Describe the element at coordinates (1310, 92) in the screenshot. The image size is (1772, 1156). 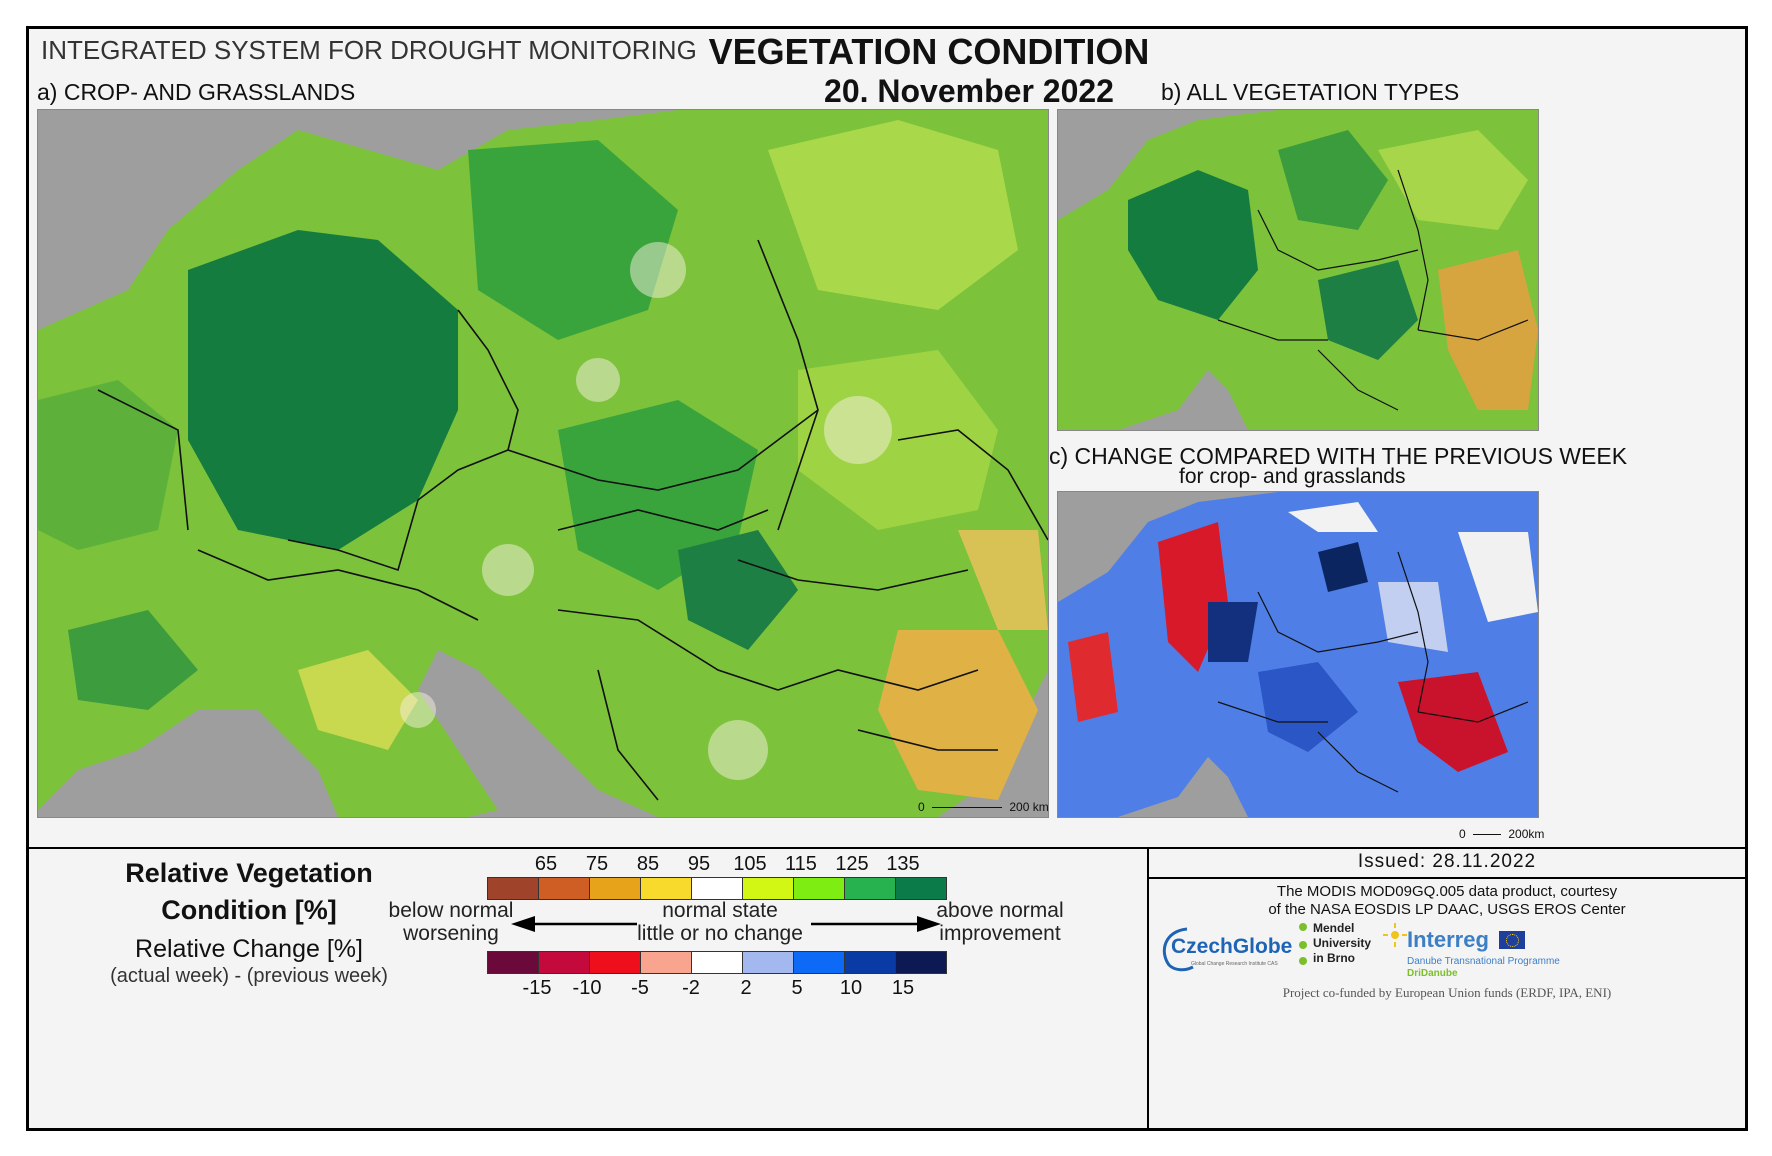
I see `panel-b-label: b) ALL VEGETATION TYPES` at that location.